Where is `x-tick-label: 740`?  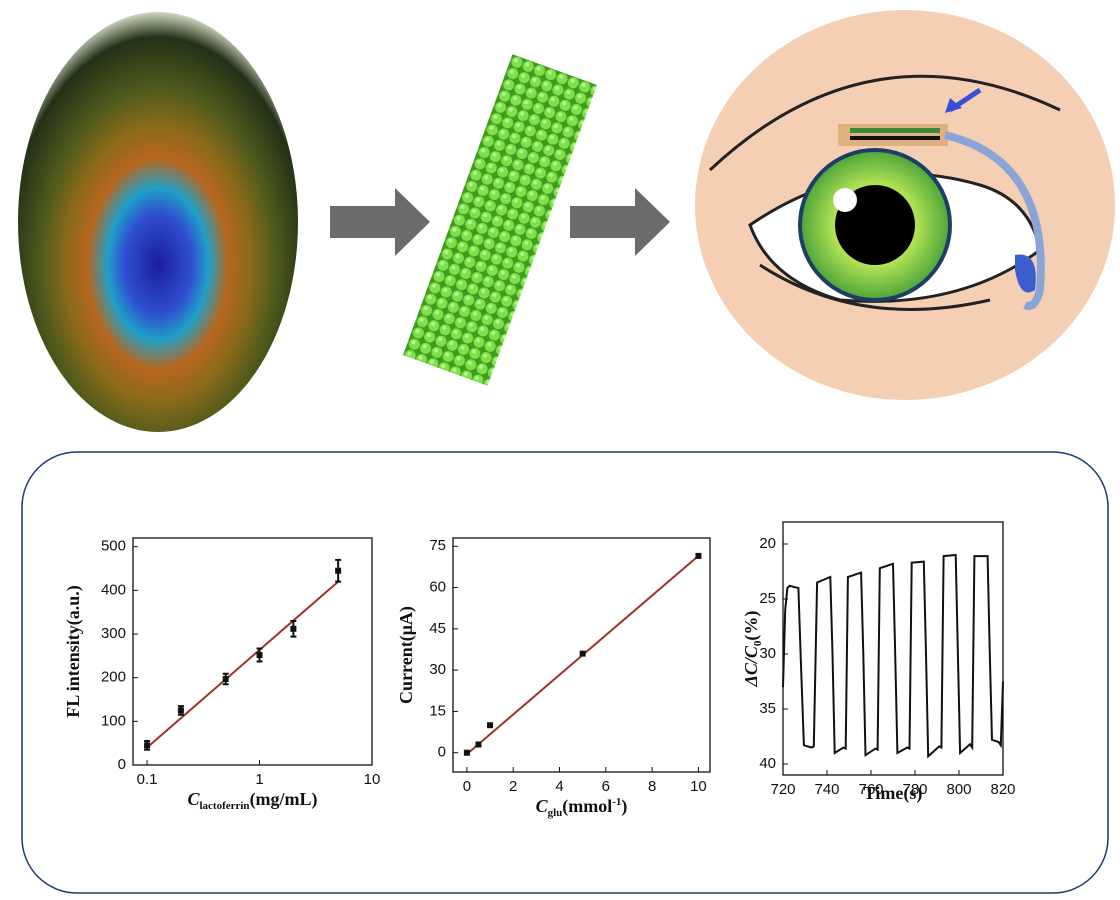
x-tick-label: 740 is located at coordinates (826, 789).